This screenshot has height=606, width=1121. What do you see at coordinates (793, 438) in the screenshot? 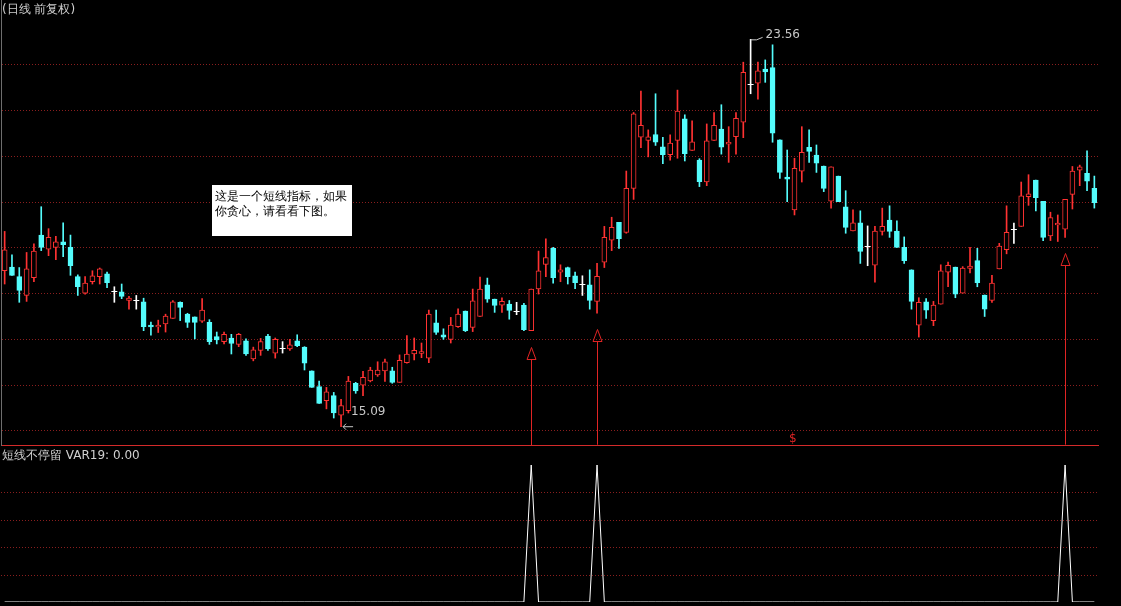
I see `annotation: $` at bounding box center [793, 438].